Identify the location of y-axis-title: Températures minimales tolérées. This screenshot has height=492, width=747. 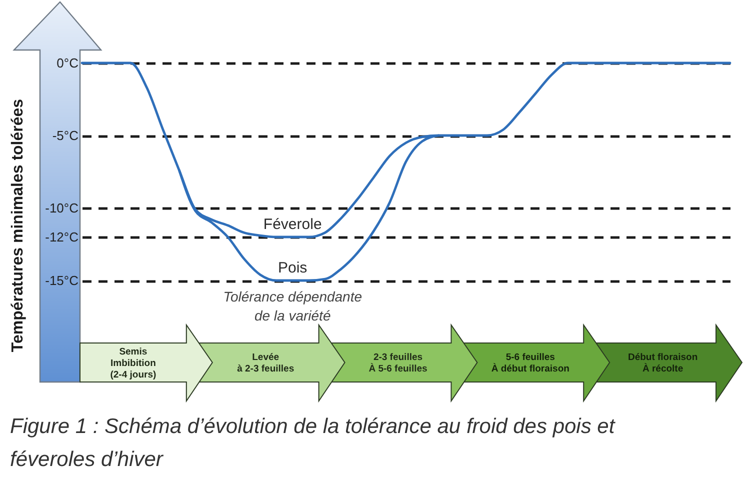
(18, 225).